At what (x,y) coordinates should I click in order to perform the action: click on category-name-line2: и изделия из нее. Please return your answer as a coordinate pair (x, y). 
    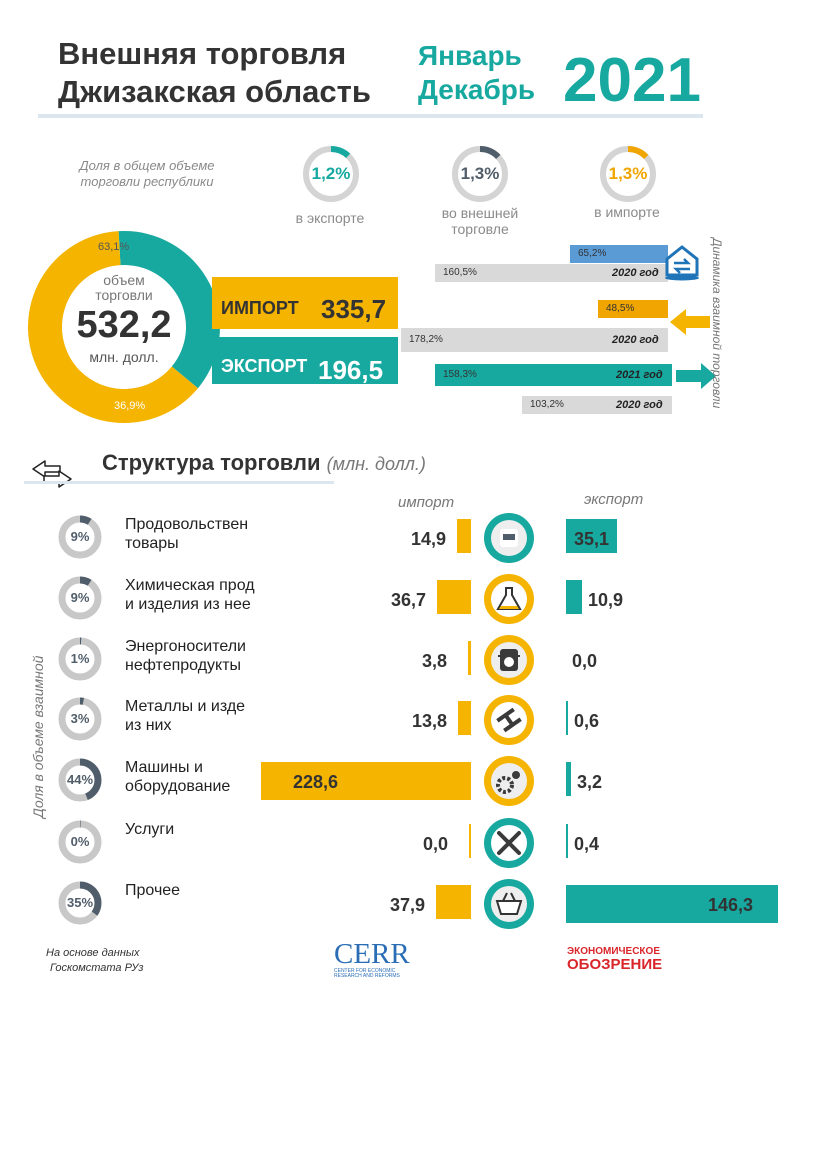
    Looking at the image, I should click on (188, 604).